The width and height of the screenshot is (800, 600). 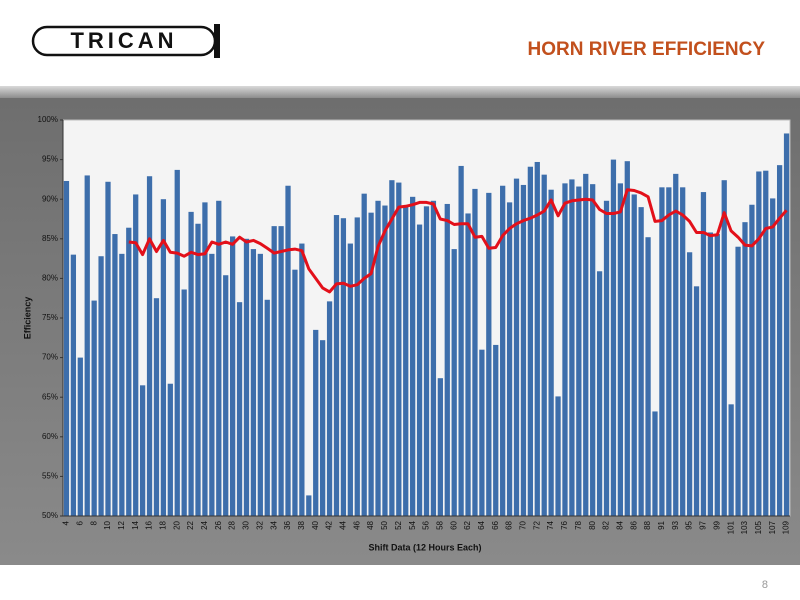 What do you see at coordinates (412, 524) in the screenshot?
I see `x-tick-label: 54` at bounding box center [412, 524].